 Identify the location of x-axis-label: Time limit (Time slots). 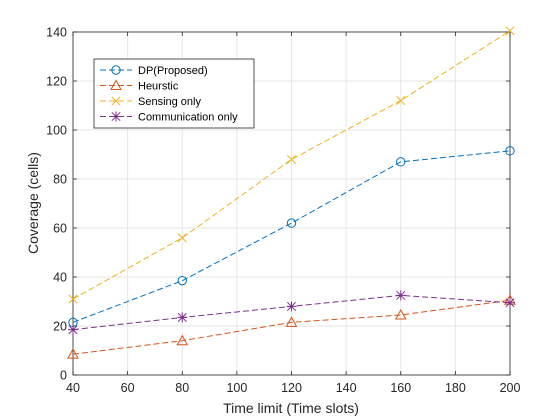
(291, 408).